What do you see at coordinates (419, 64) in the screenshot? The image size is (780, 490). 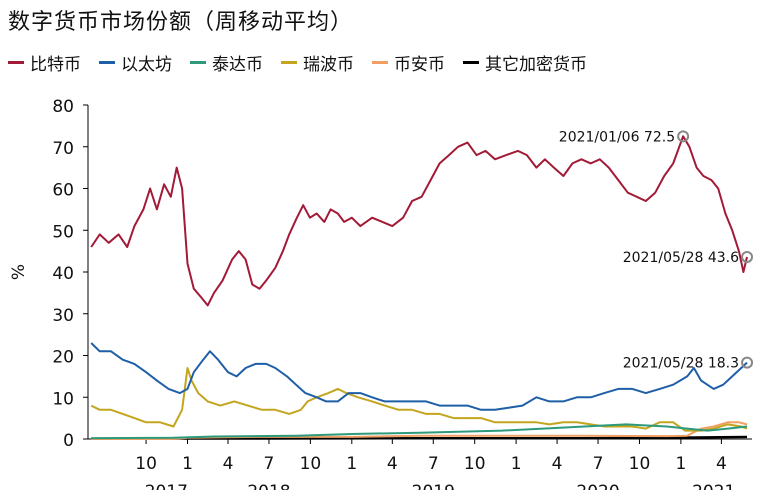 I see `legend-label: 币安币` at bounding box center [419, 64].